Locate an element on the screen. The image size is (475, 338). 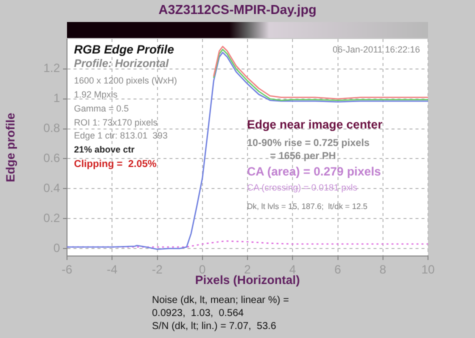
annotation: ROI 1: 73x170 pixels is located at coordinates (116, 122).